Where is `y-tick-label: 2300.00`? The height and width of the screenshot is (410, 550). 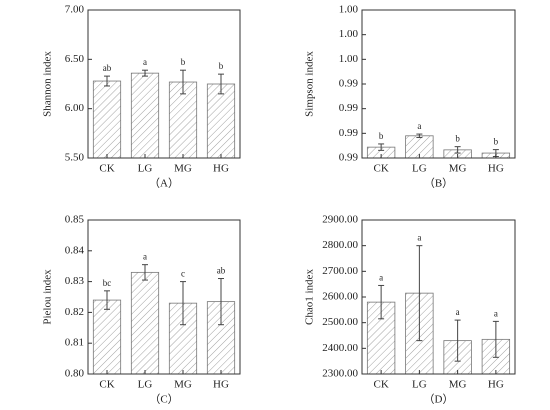
y-tick-label: 2300.00 is located at coordinates (340, 374).